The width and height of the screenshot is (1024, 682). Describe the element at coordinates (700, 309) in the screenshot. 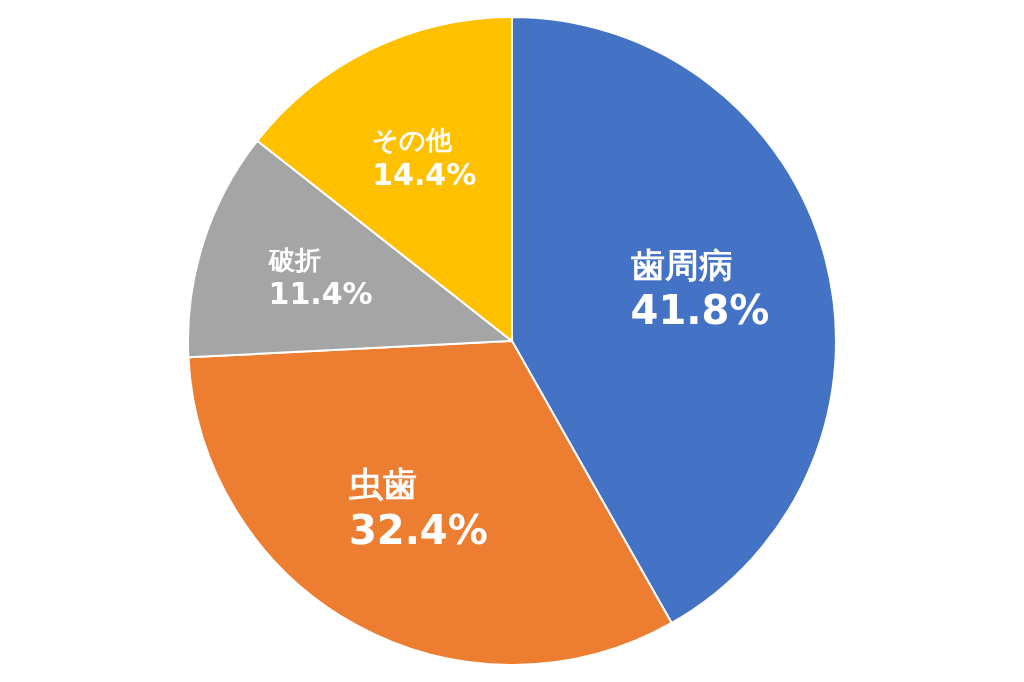

I see `data-label: 41.8%` at that location.